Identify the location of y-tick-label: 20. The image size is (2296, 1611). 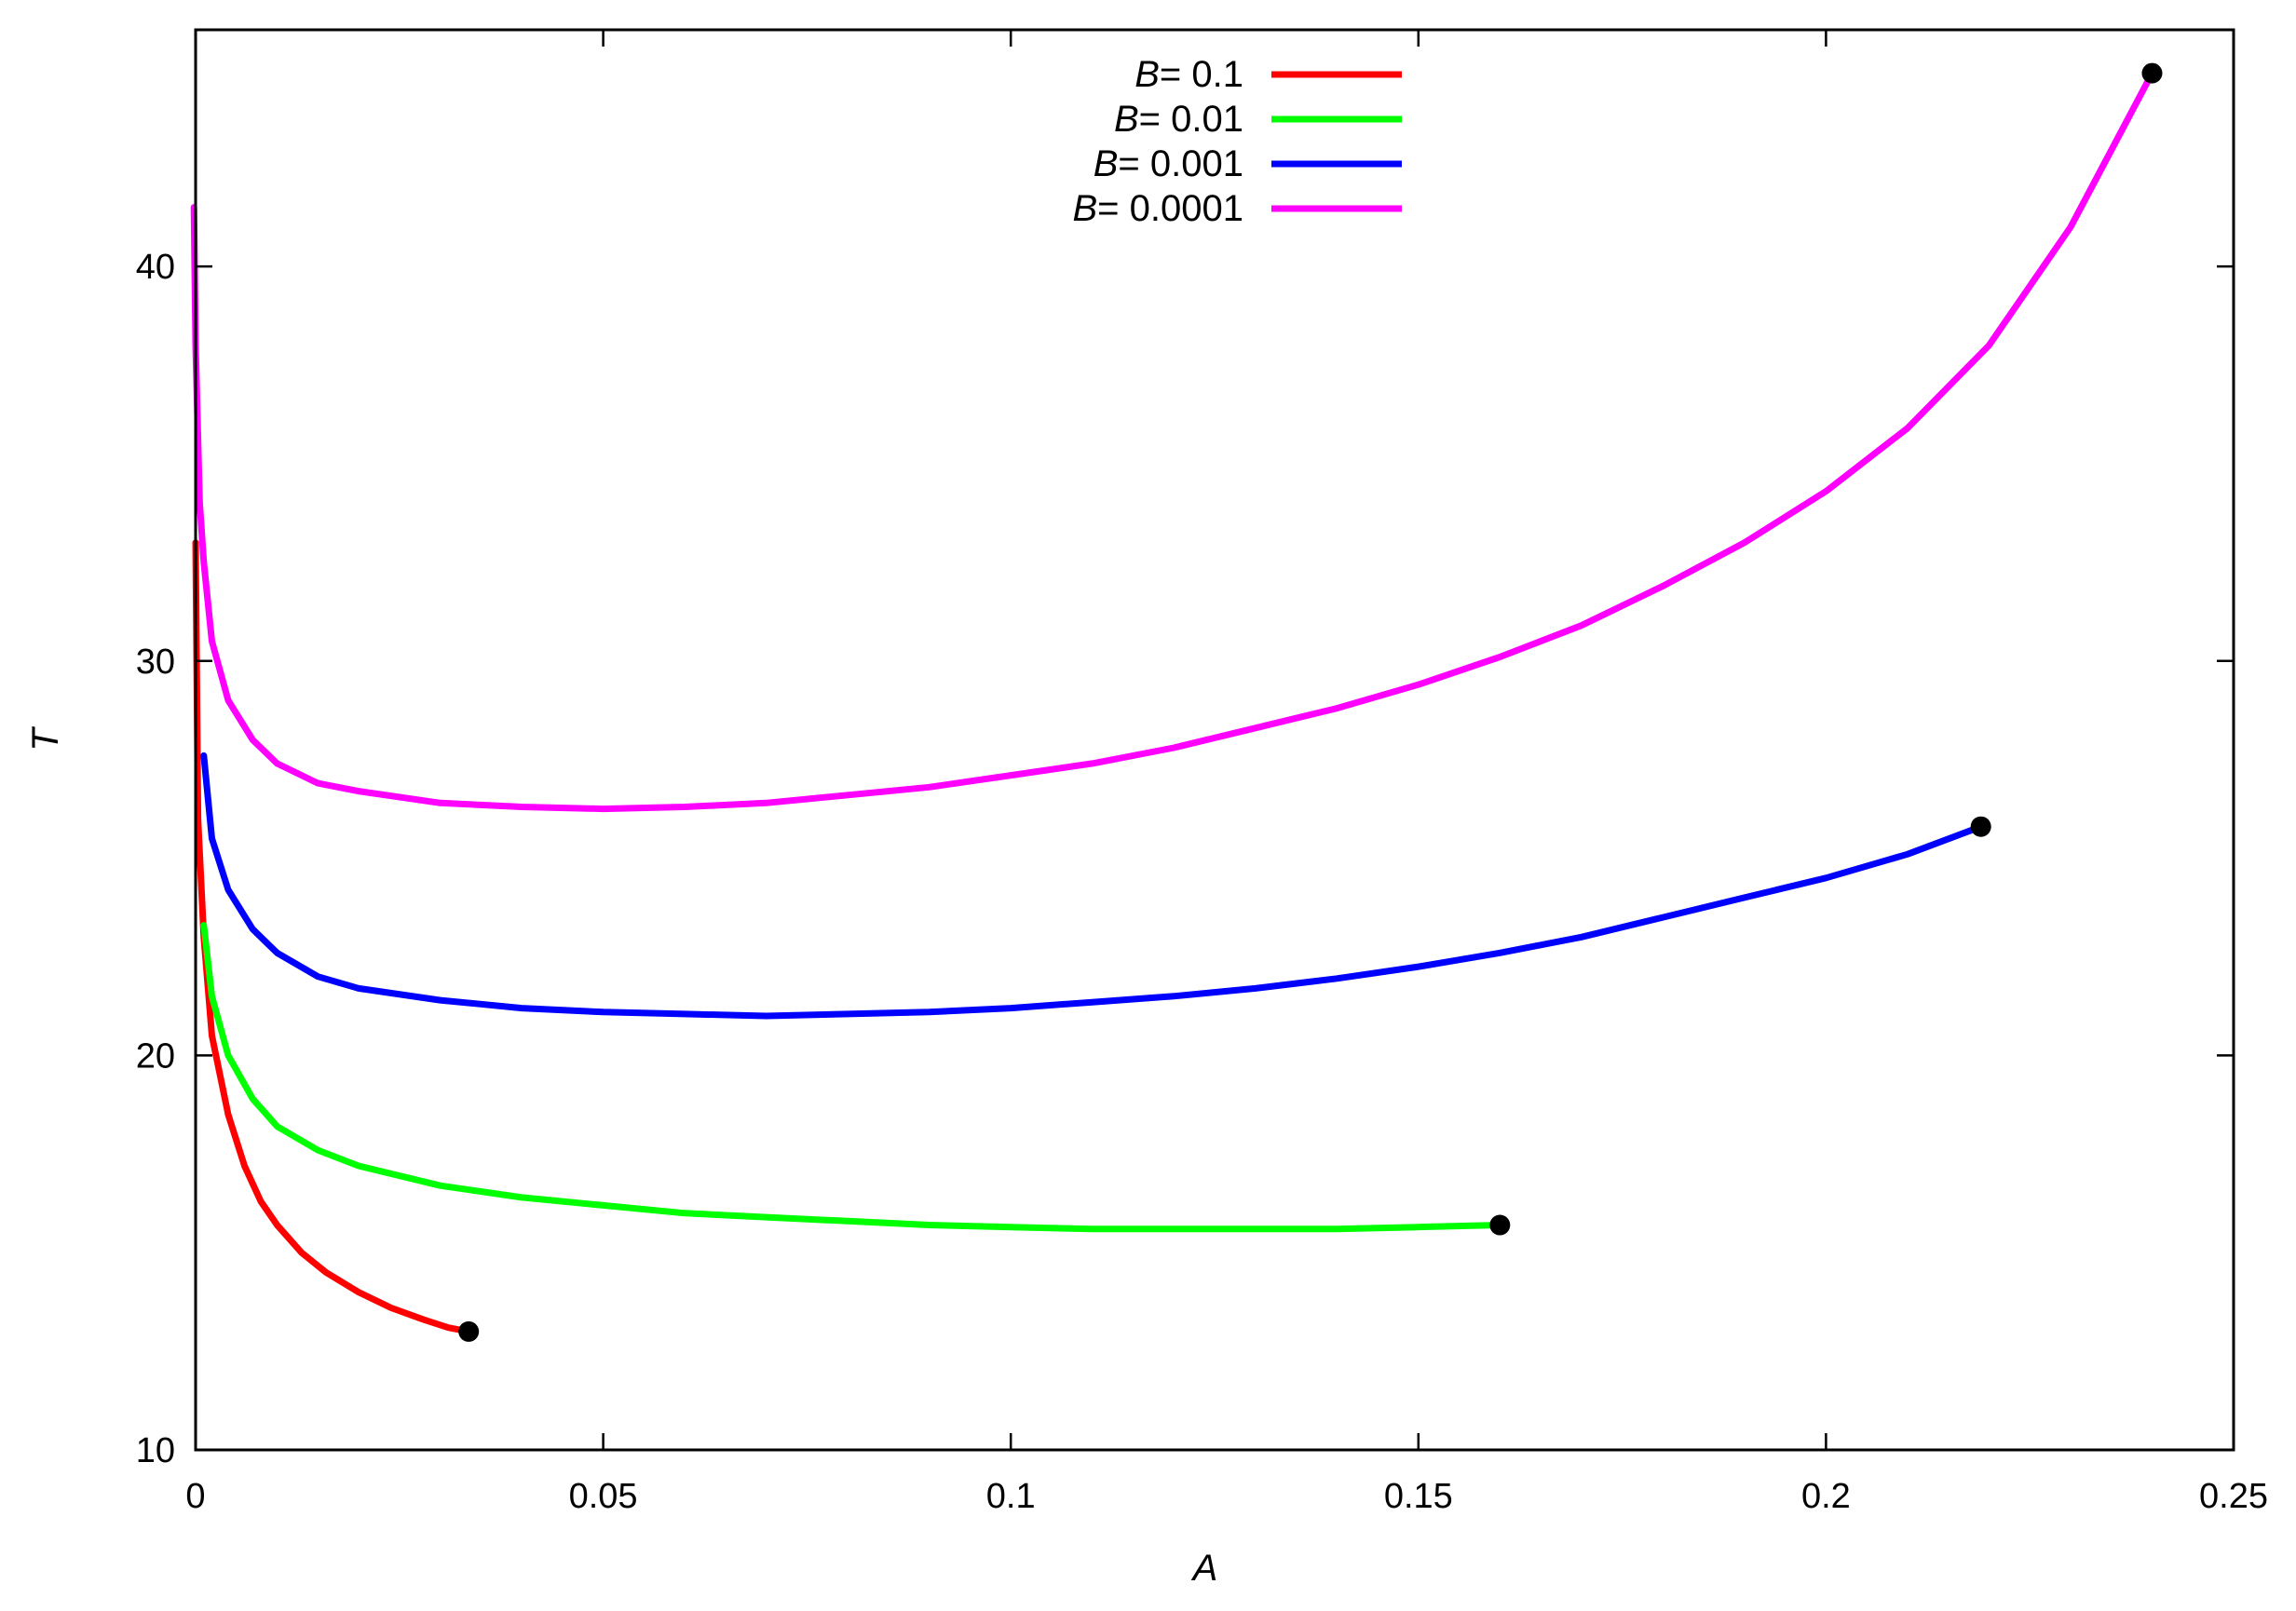
(155, 1056).